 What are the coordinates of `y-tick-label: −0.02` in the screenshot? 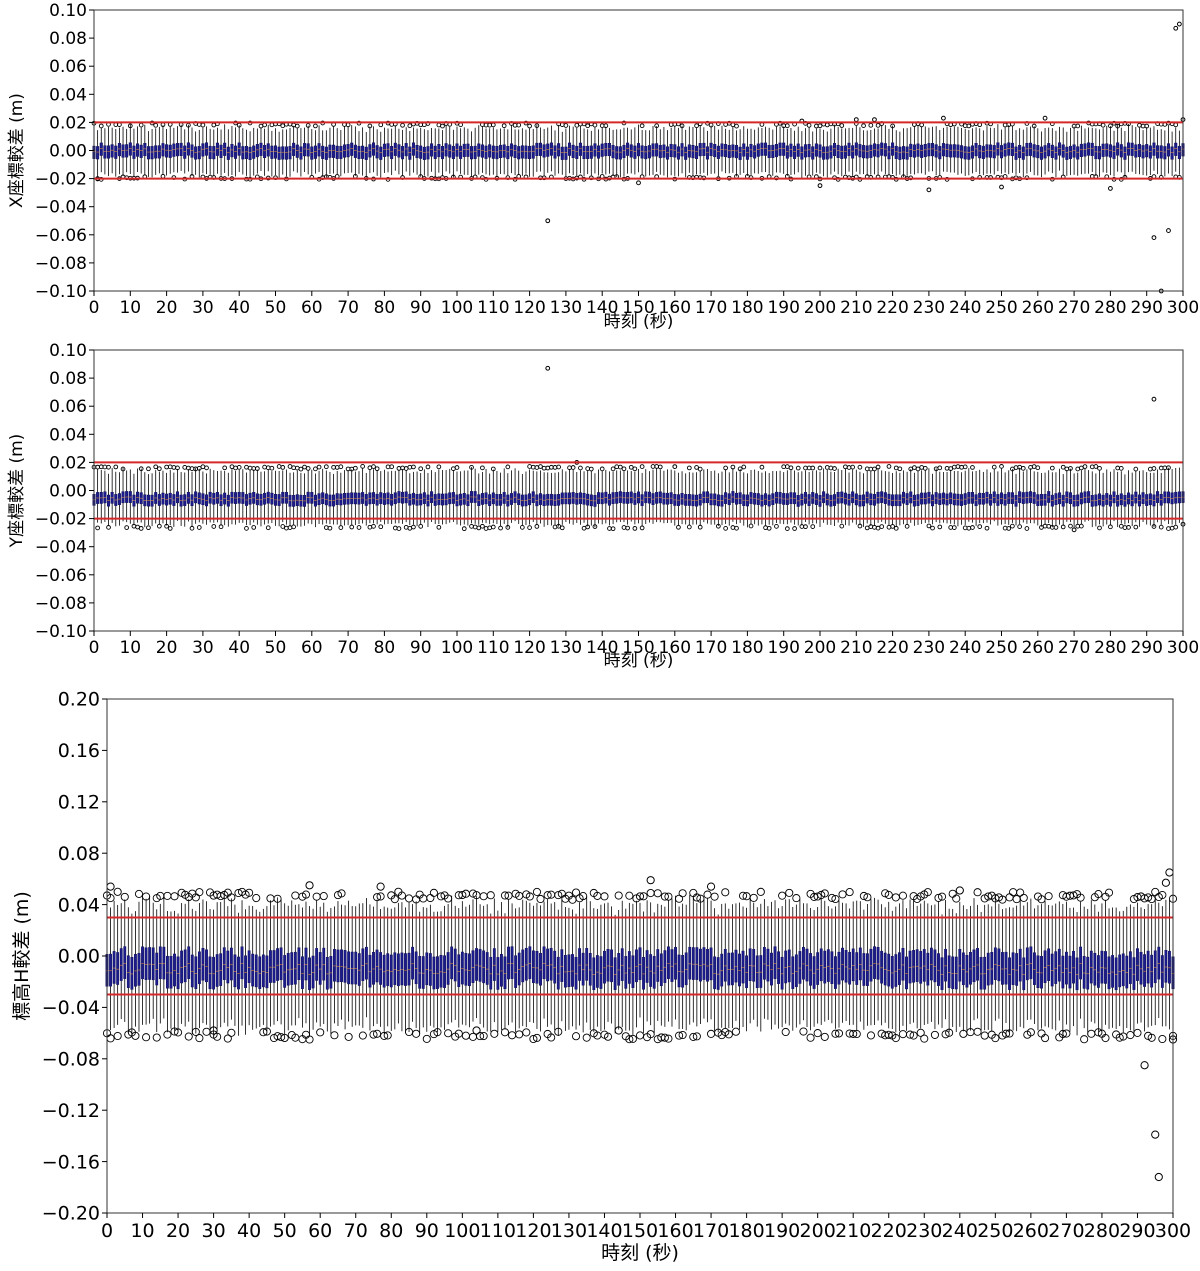 It's located at (61, 520).